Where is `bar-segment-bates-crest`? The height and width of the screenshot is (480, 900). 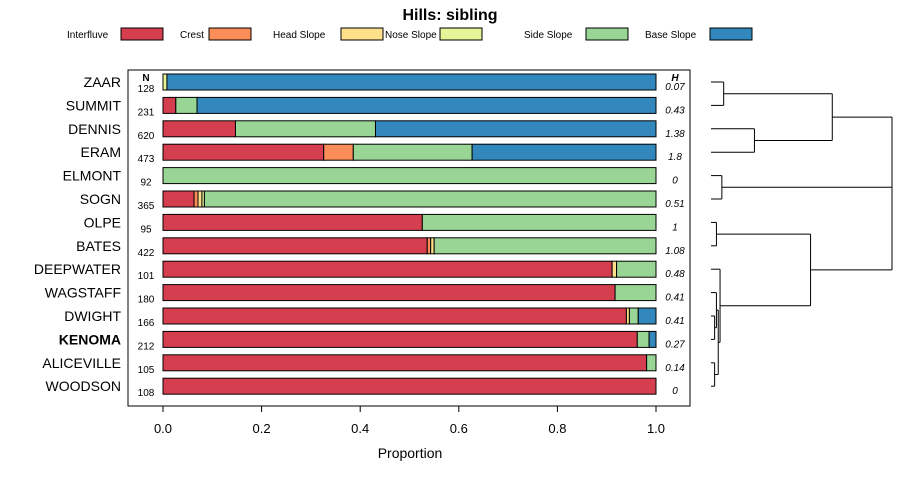
bar-segment-bates-crest is located at coordinates (429, 246).